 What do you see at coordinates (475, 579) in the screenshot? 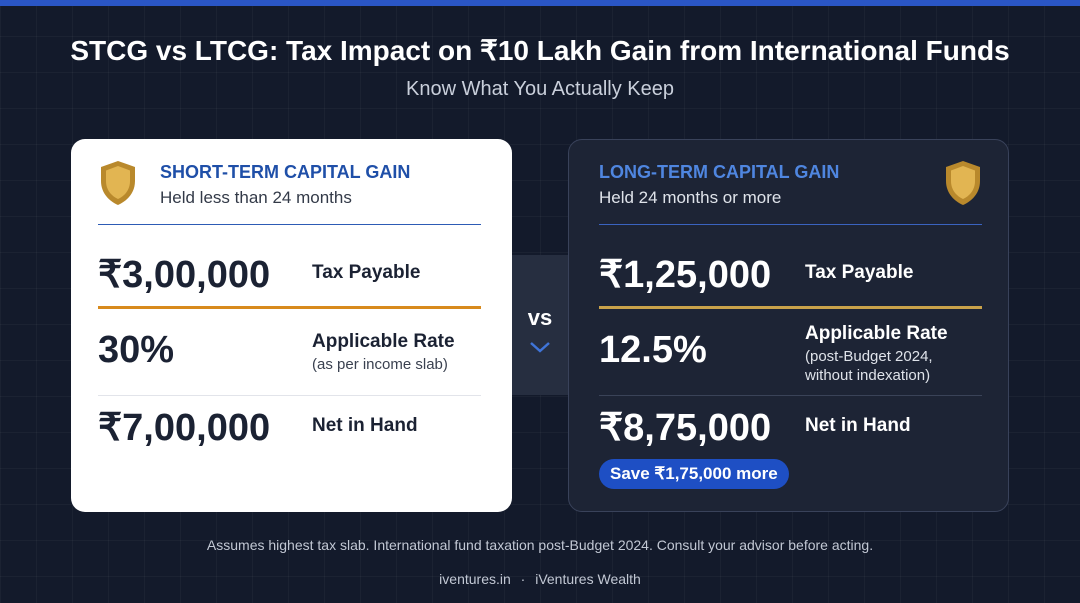
I see `site: iventures.in` at bounding box center [475, 579].